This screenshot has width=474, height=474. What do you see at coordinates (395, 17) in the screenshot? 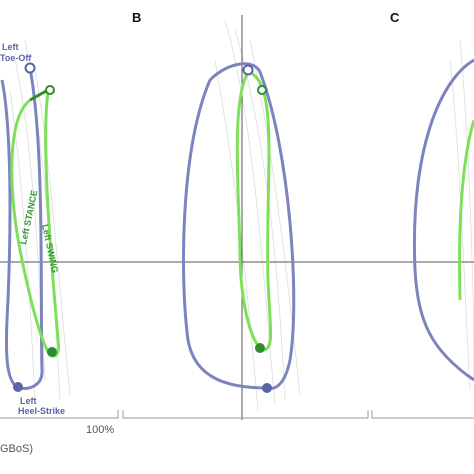
I see `panel-label: C` at bounding box center [395, 17].